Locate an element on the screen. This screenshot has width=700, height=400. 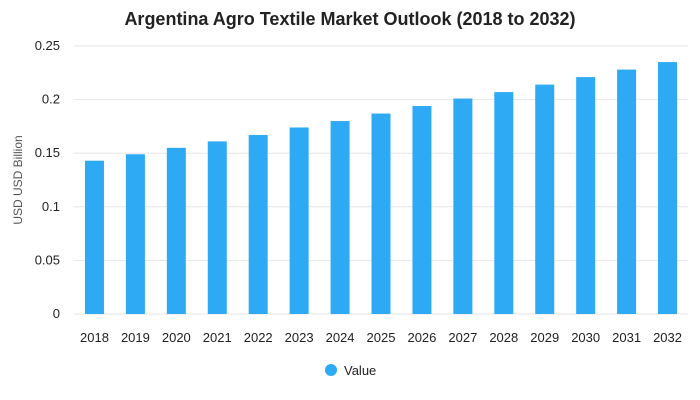
bar-2027 is located at coordinates (463, 206).